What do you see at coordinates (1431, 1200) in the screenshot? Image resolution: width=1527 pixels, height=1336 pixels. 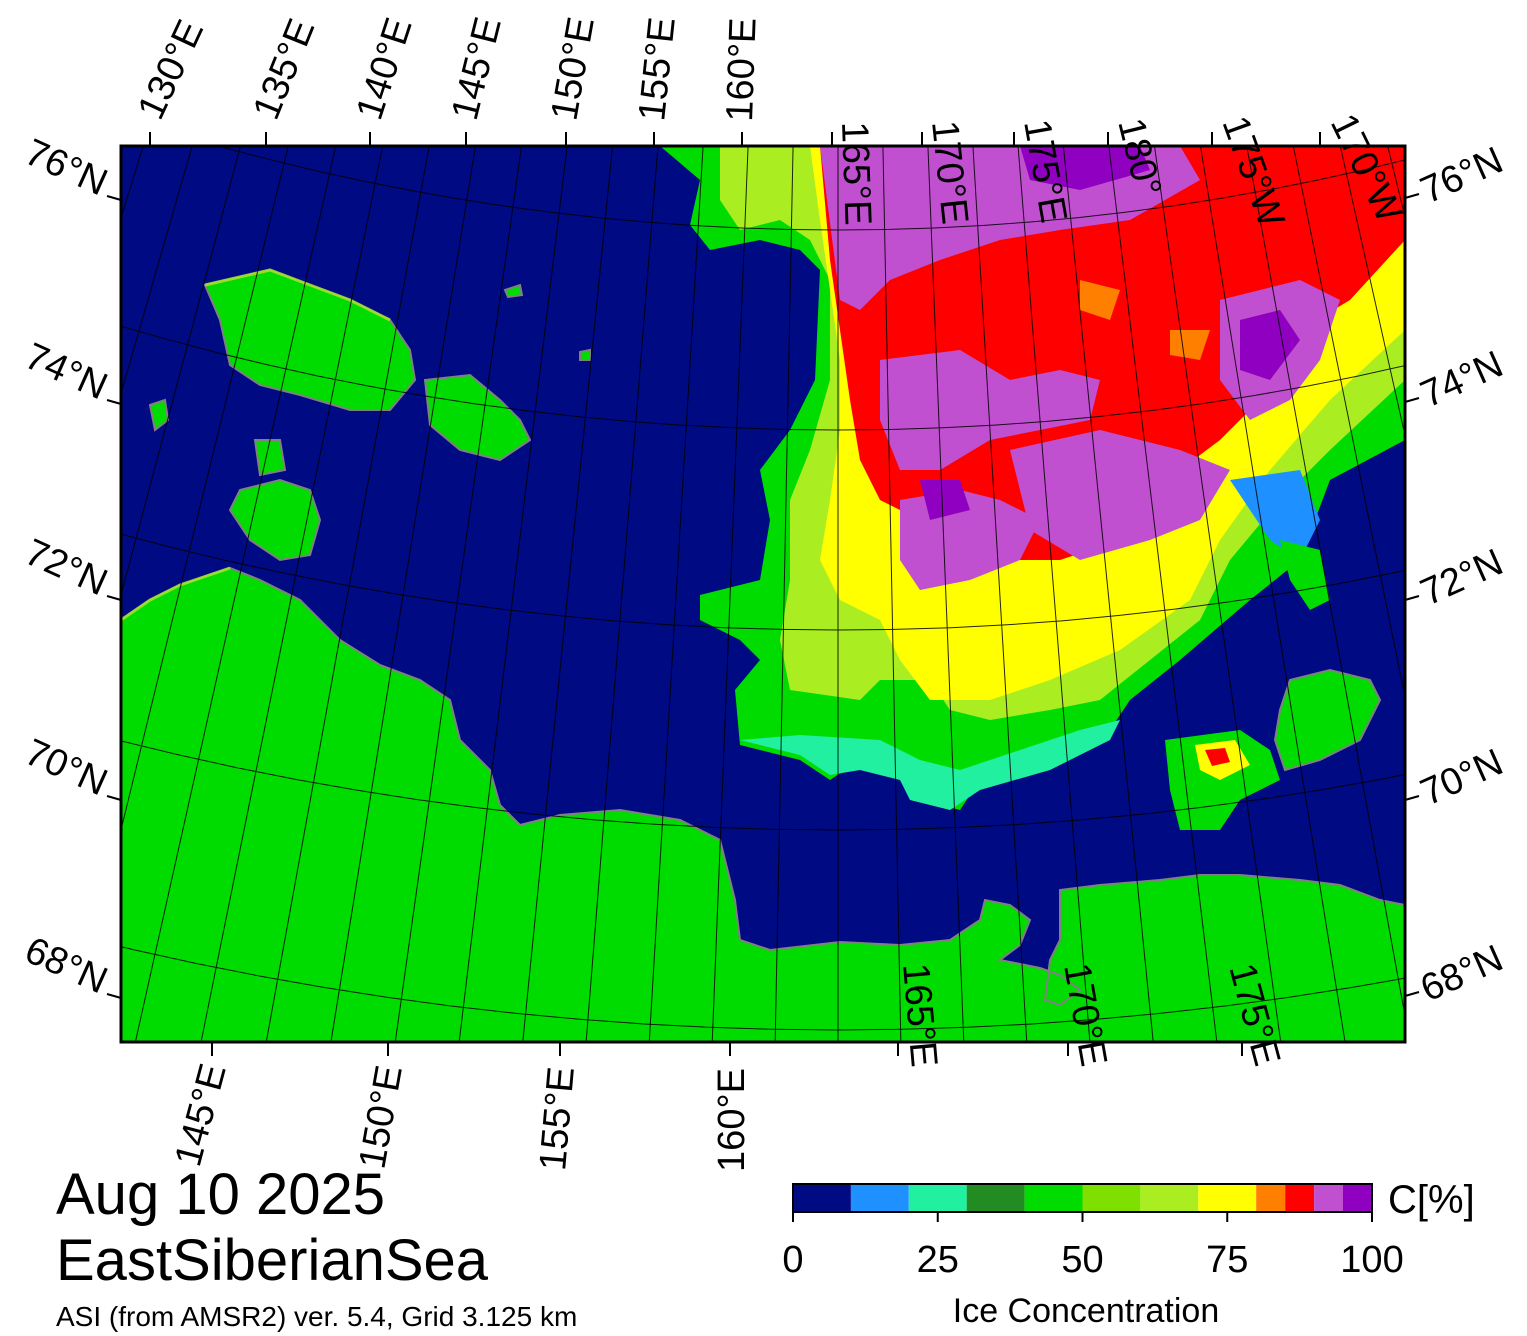 I see `colorbar-unit: C[%]` at bounding box center [1431, 1200].